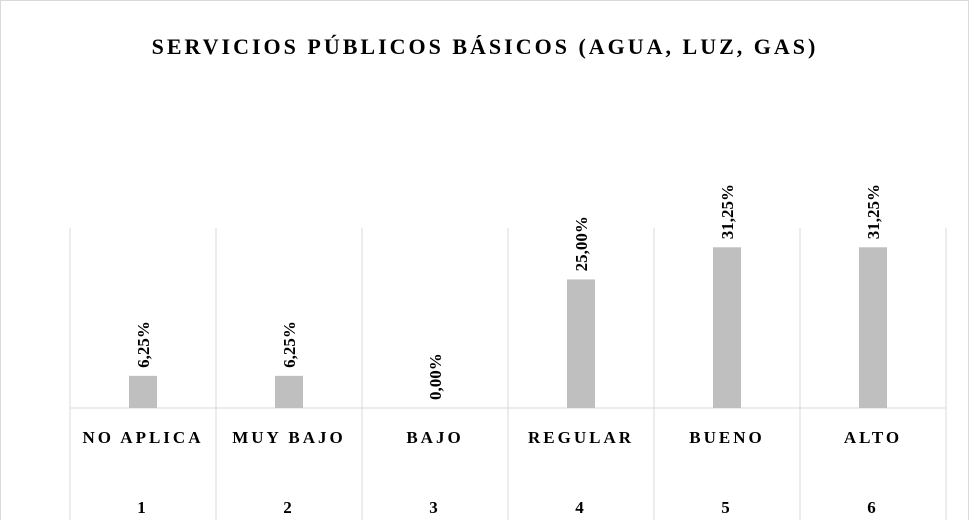 The image size is (970, 520). What do you see at coordinates (580, 437) in the screenshot?
I see `x-tick-label: REGULAR` at bounding box center [580, 437].